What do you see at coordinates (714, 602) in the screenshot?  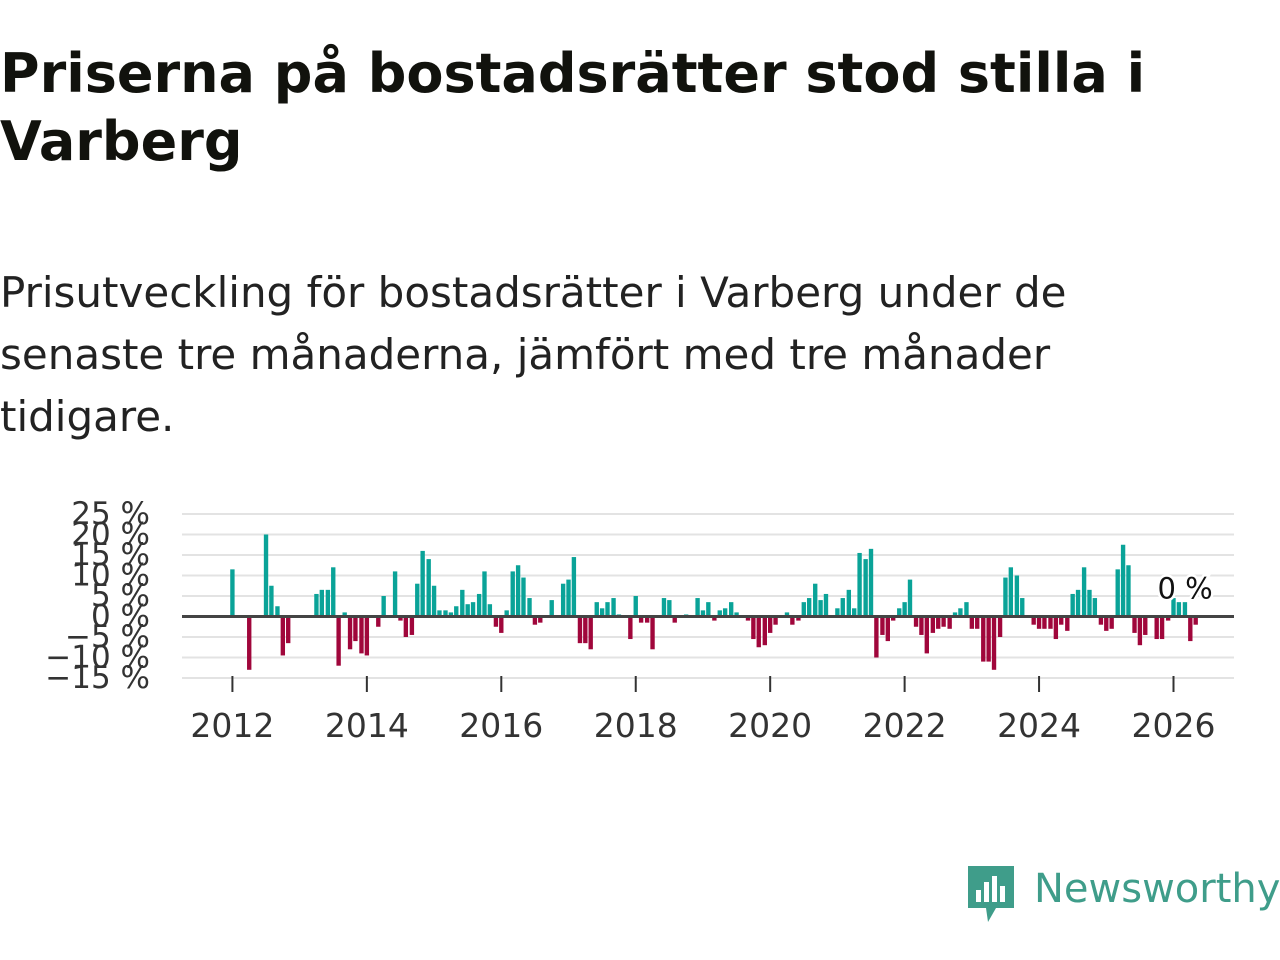 I see `bars` at bounding box center [714, 602].